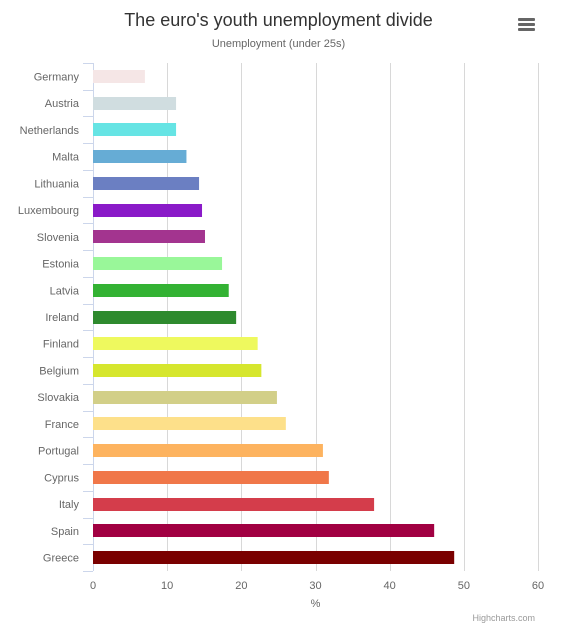 The image size is (581, 632). I want to click on bar-germany, so click(119, 76).